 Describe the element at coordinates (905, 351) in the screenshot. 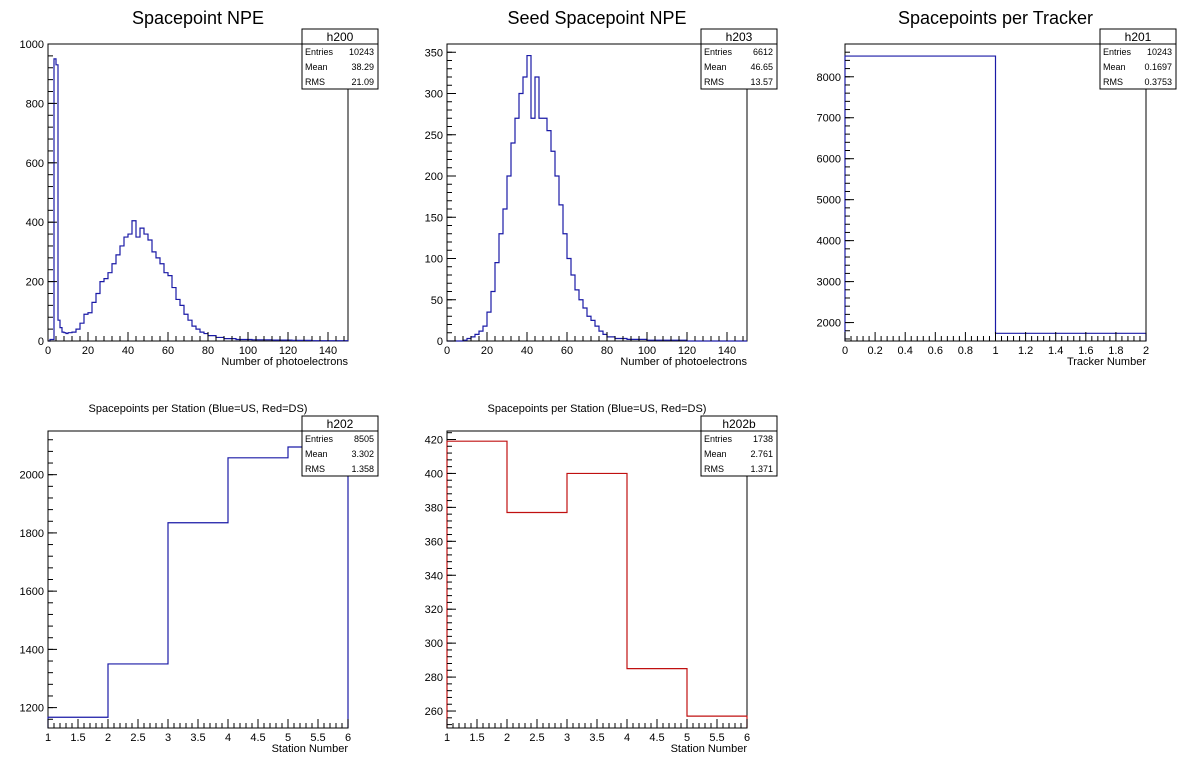

I see `x-tick-label: 0.4` at that location.